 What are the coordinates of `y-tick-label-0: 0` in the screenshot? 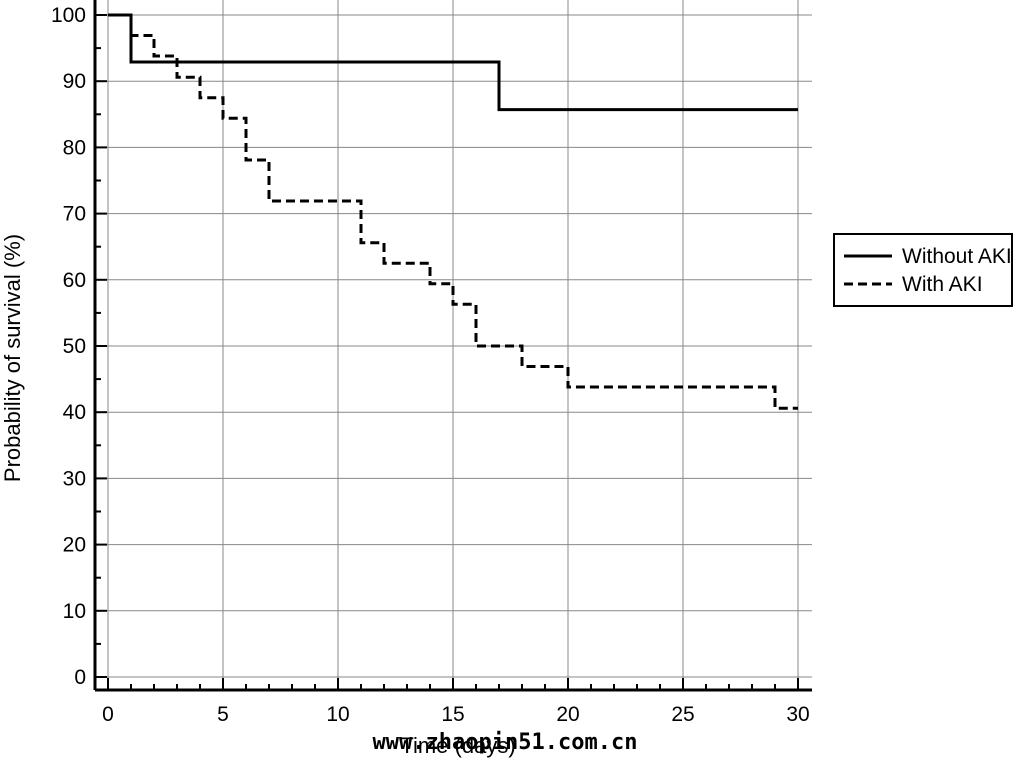 It's located at (80, 677).